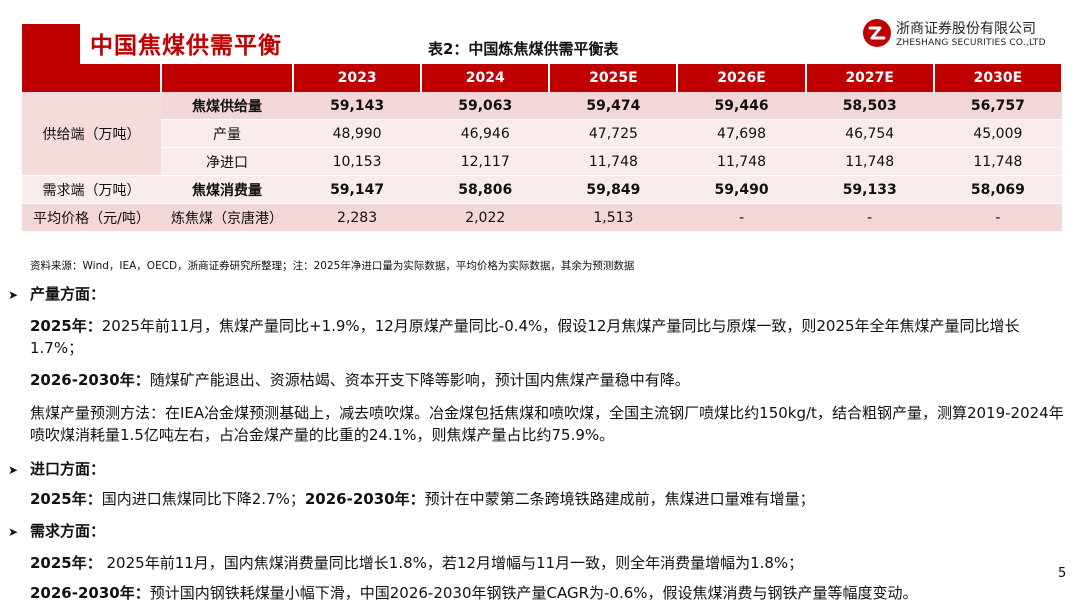  What do you see at coordinates (358, 78) in the screenshot?
I see `column-header: 2023` at bounding box center [358, 78].